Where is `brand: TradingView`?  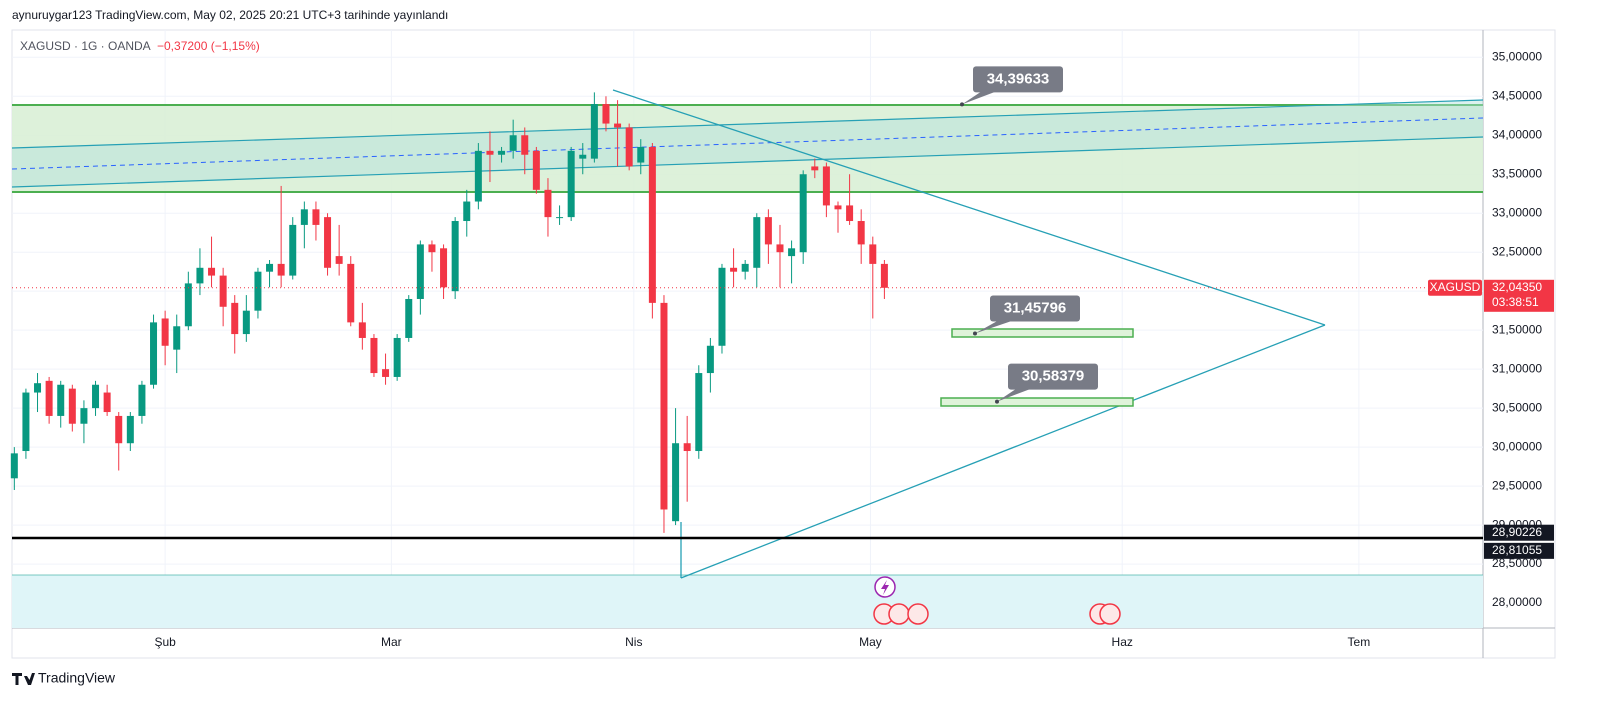
brand: TradingView is located at coordinates (77, 678).